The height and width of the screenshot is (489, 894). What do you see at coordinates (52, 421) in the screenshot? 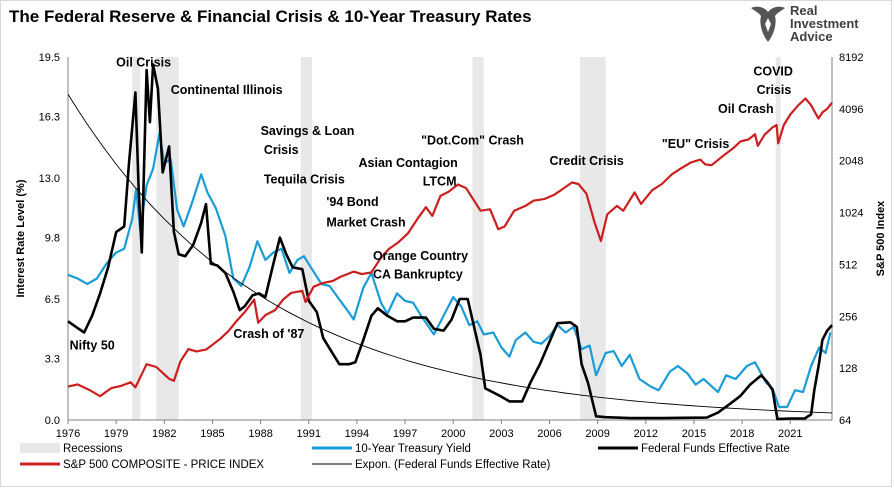
I see `y-tick-label: 0.0` at bounding box center [52, 421].